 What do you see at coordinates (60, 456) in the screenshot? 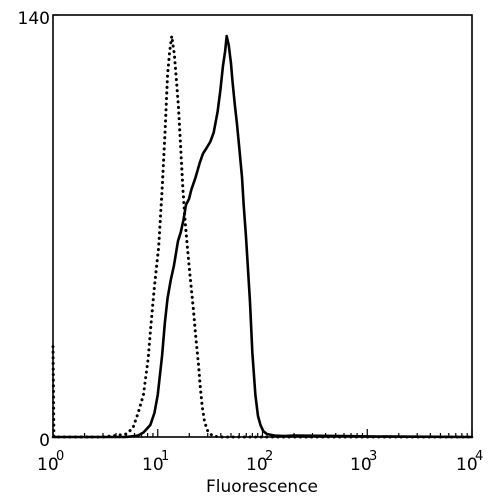
I see `svg-text: 0` at bounding box center [60, 456].